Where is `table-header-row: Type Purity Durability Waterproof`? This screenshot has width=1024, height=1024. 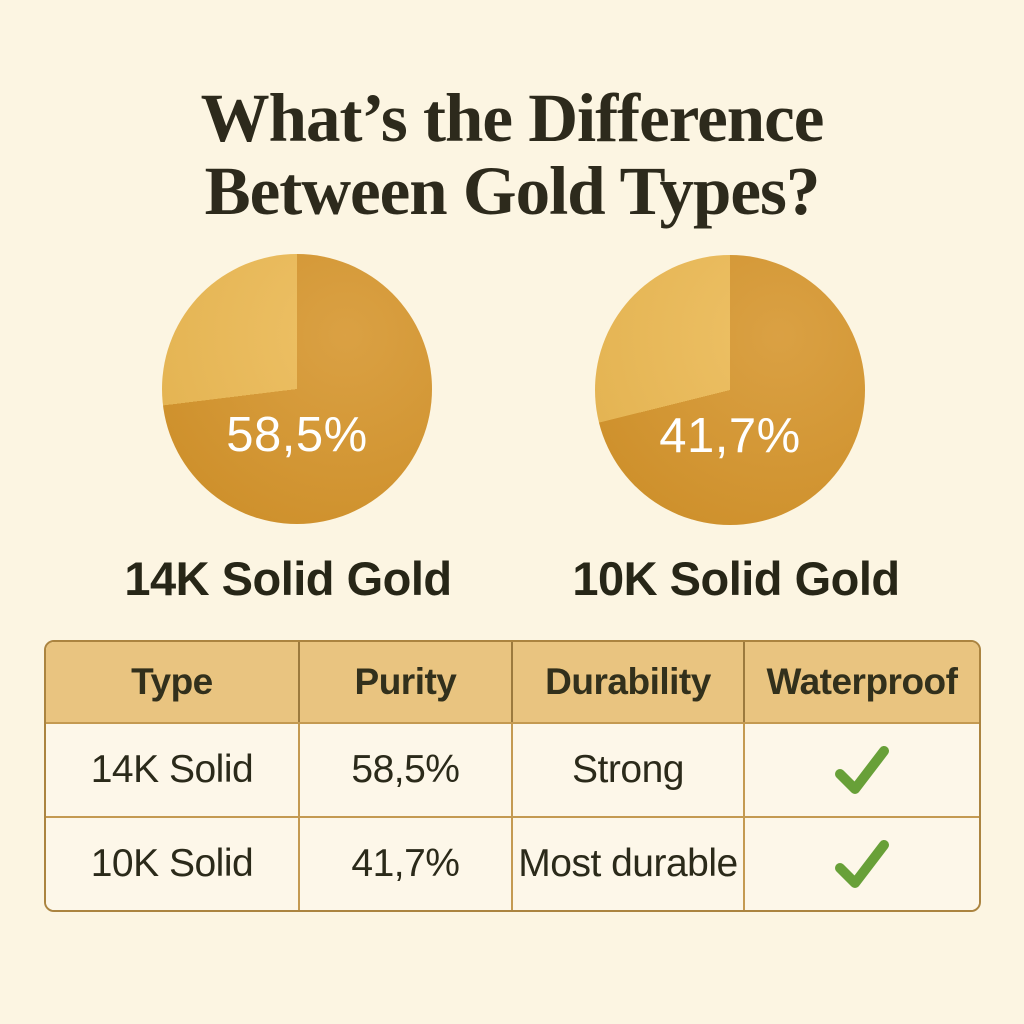 table-header-row: Type Purity Durability Waterproof is located at coordinates (512, 683).